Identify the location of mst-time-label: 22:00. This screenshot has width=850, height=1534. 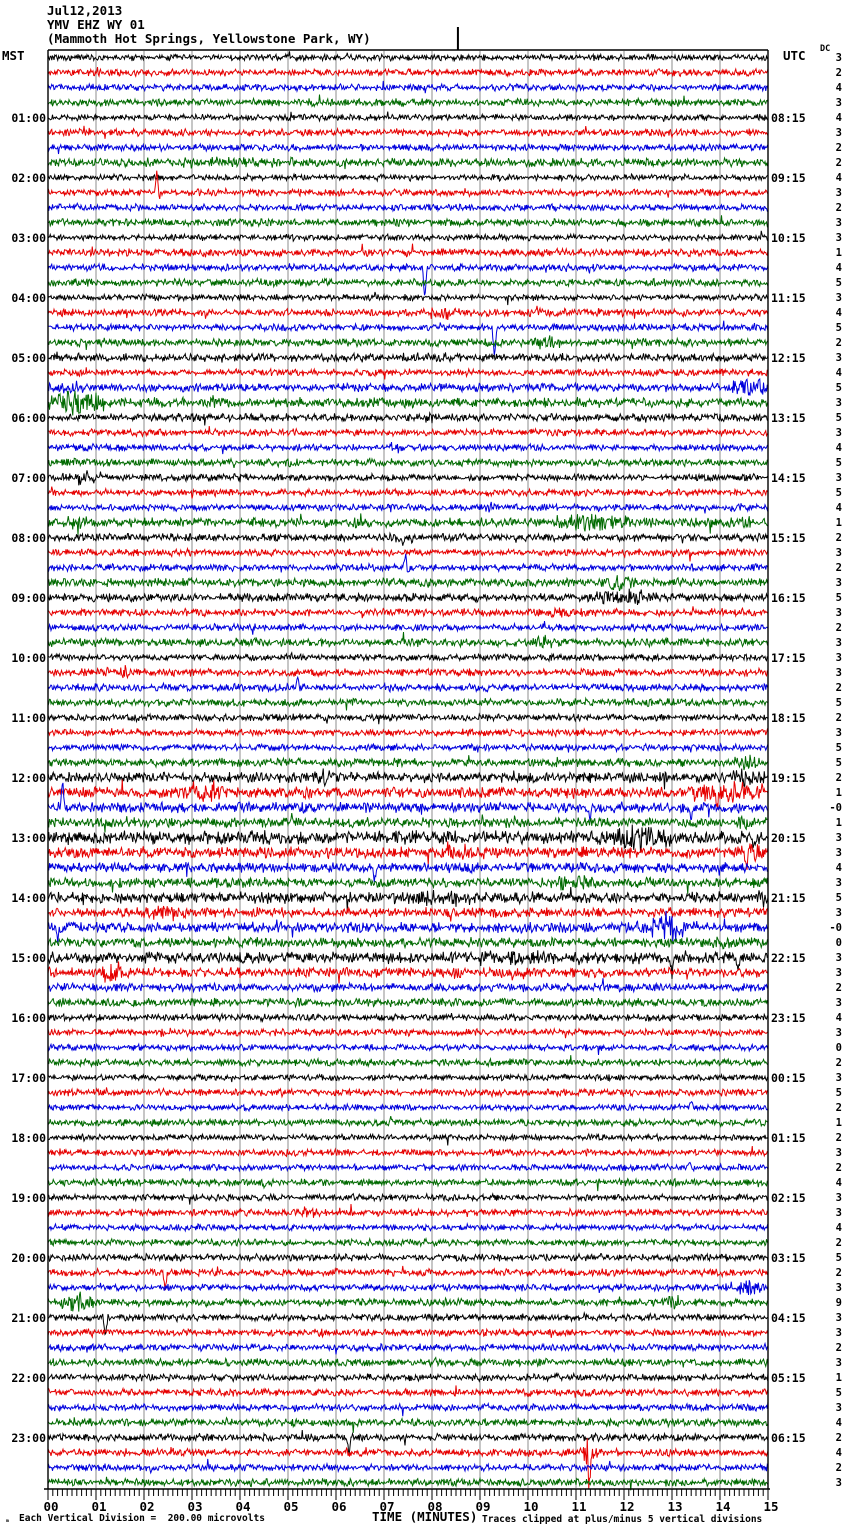
(28, 1377).